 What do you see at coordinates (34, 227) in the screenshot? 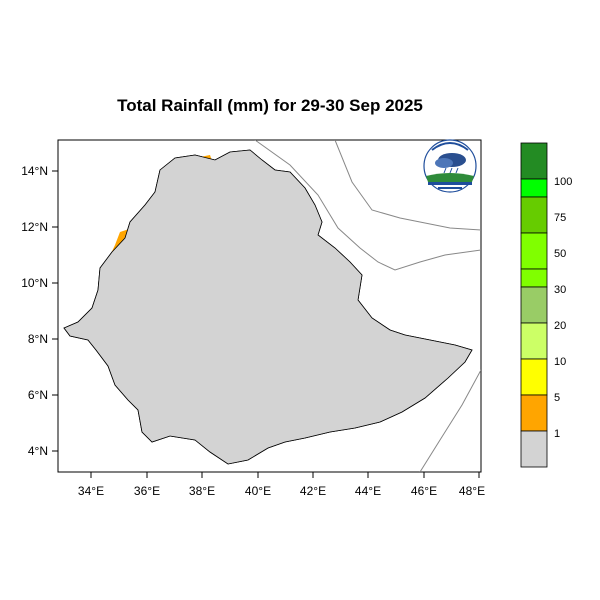
I see `y-tick-label: 12°N` at bounding box center [34, 227].